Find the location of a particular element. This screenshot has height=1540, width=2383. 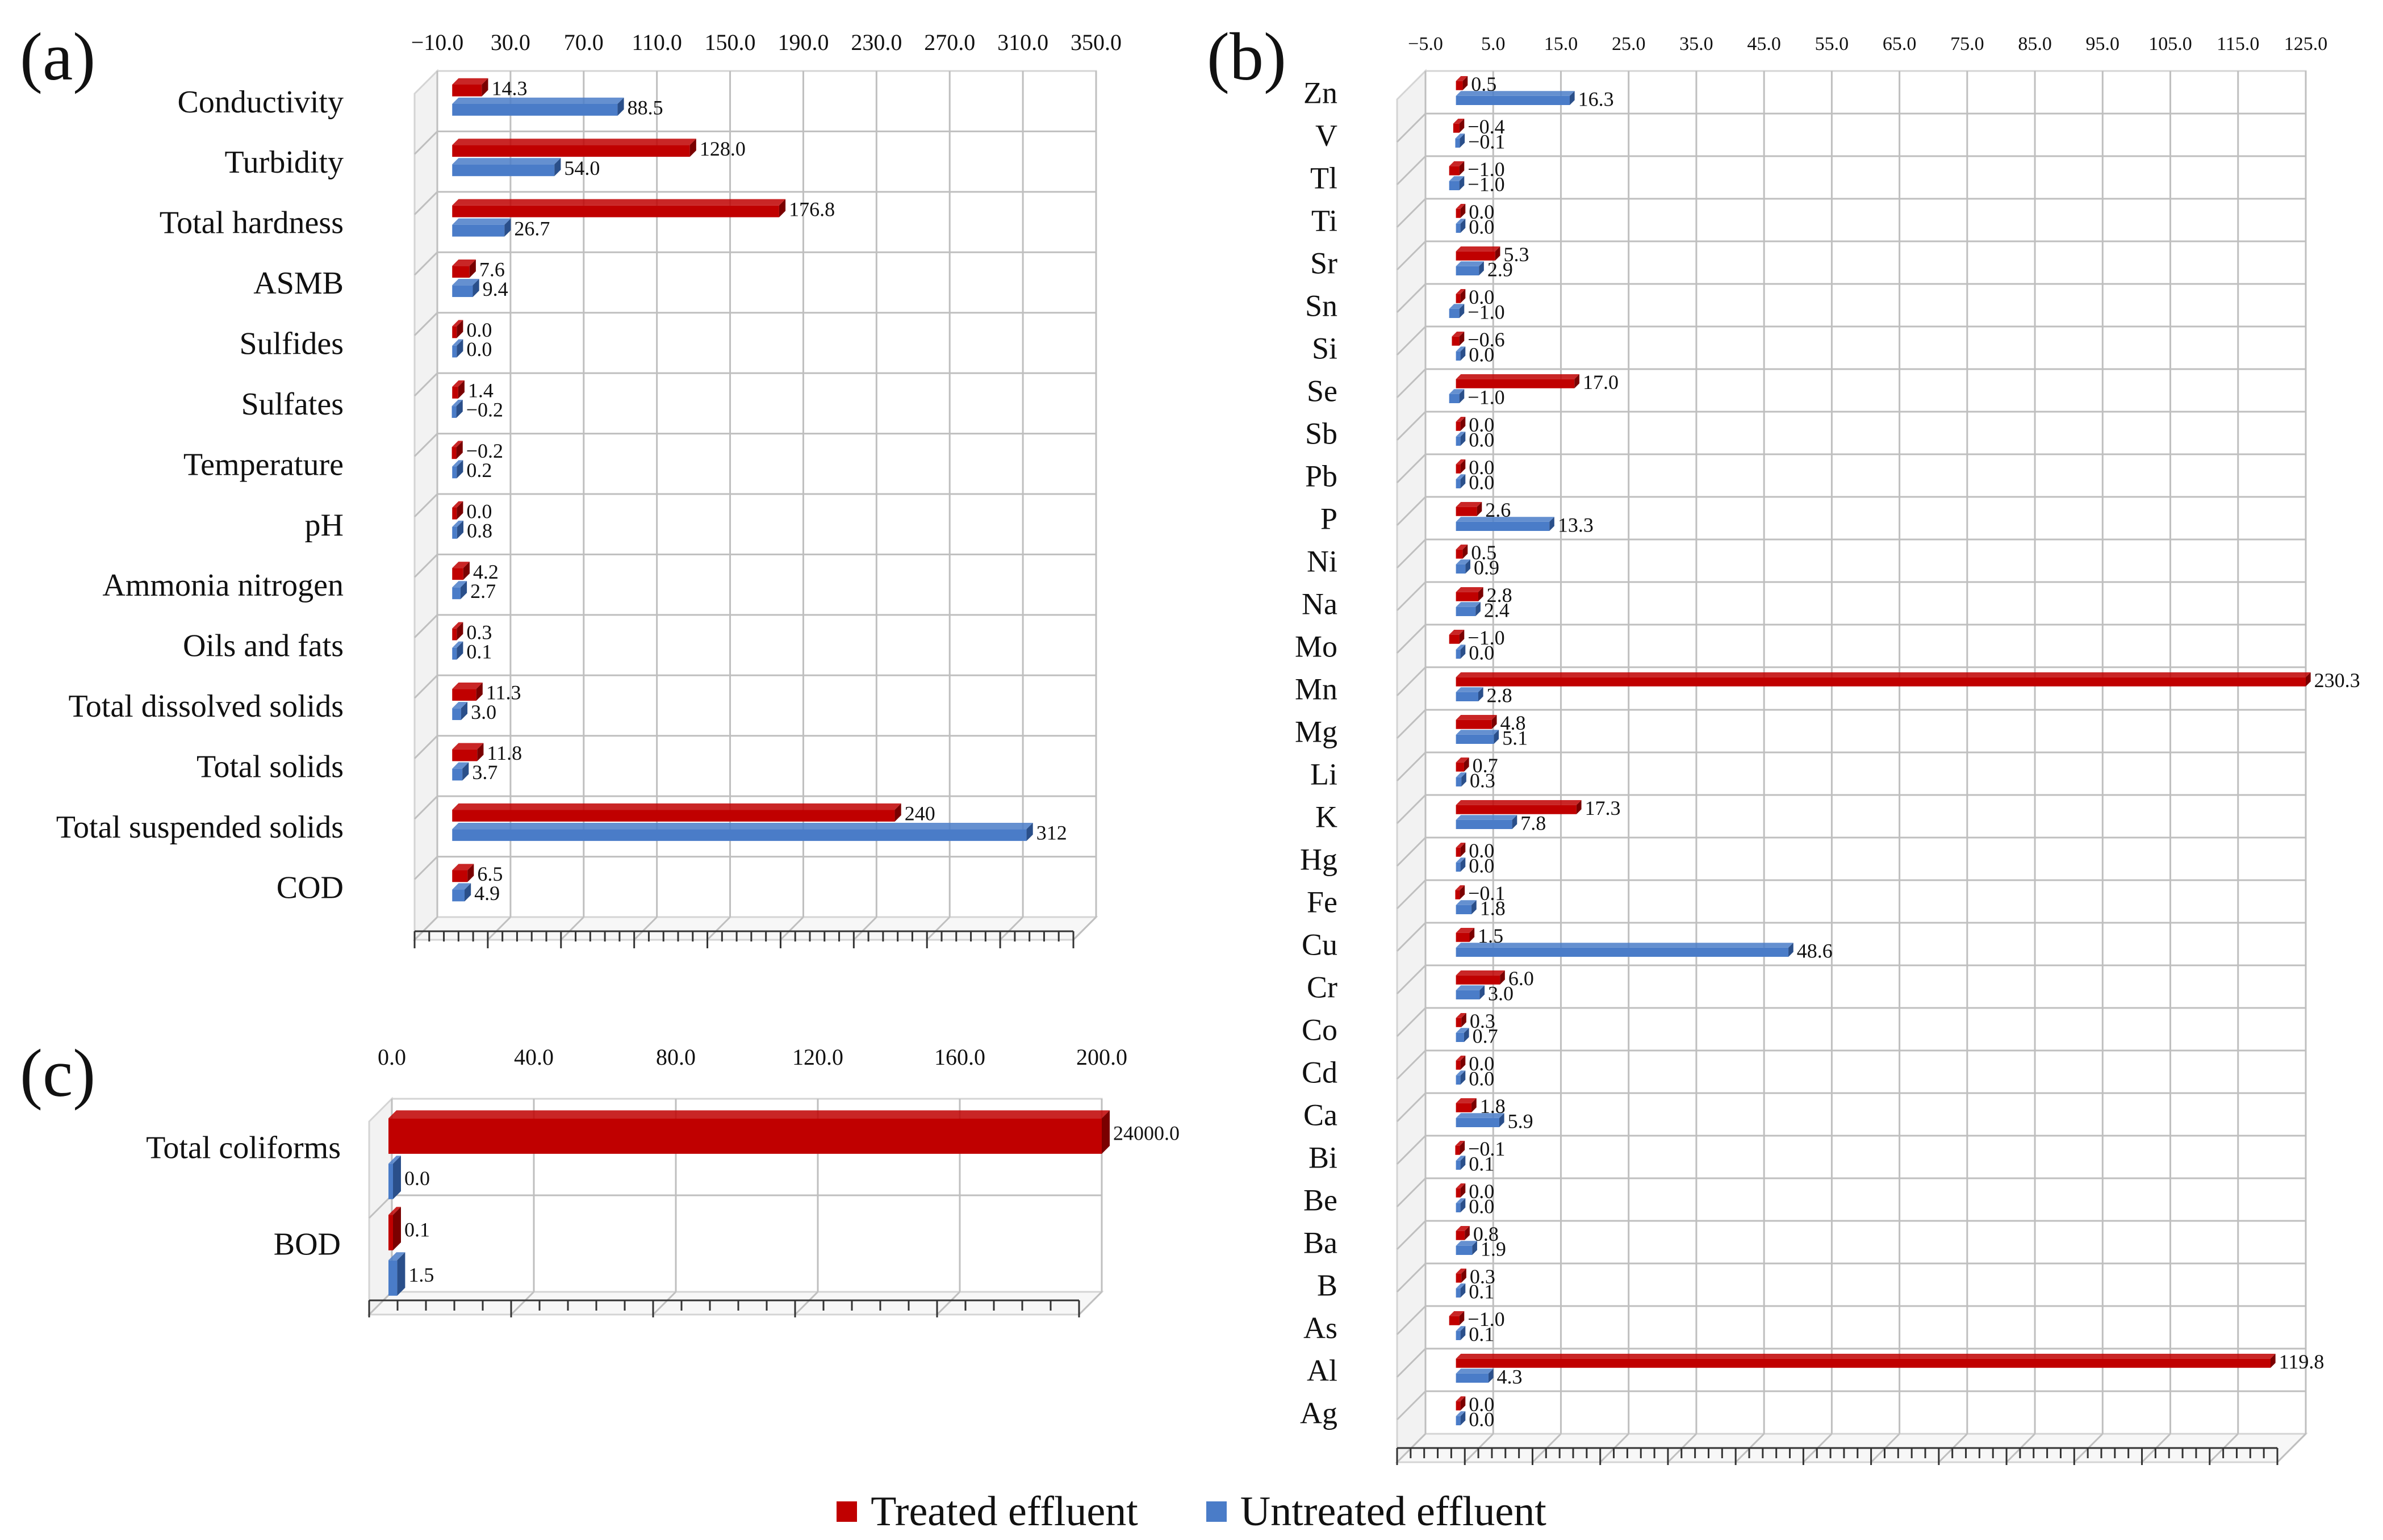

treated-value-label: 11.8 is located at coordinates (504, 753).